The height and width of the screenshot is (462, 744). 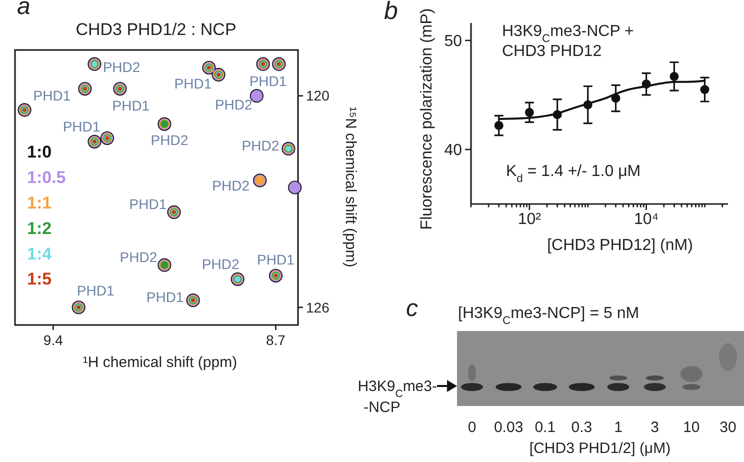 I want to click on y-axis-title: ¹⁵N chemical shift (ppm), so click(x=350, y=187).